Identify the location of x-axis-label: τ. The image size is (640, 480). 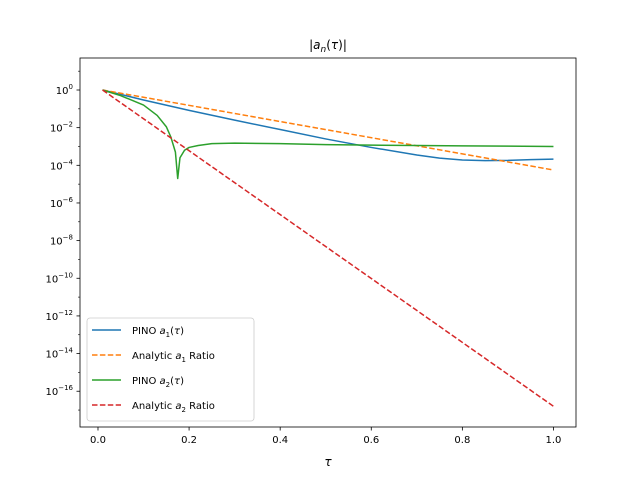
(328, 462).